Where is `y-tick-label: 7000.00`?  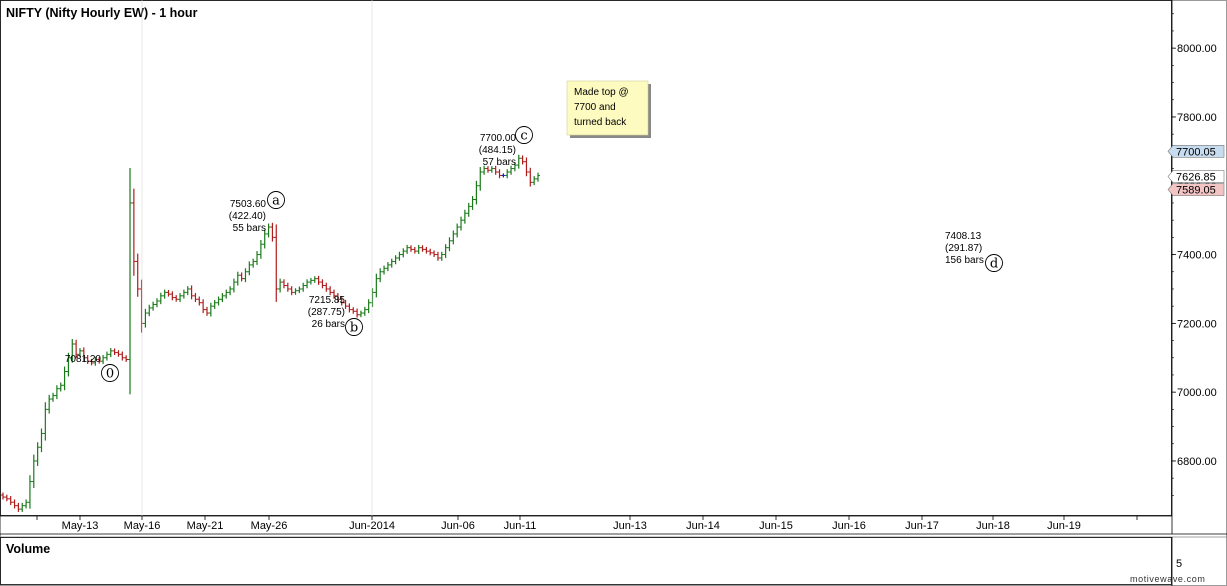
y-tick-label: 7000.00 is located at coordinates (1197, 393).